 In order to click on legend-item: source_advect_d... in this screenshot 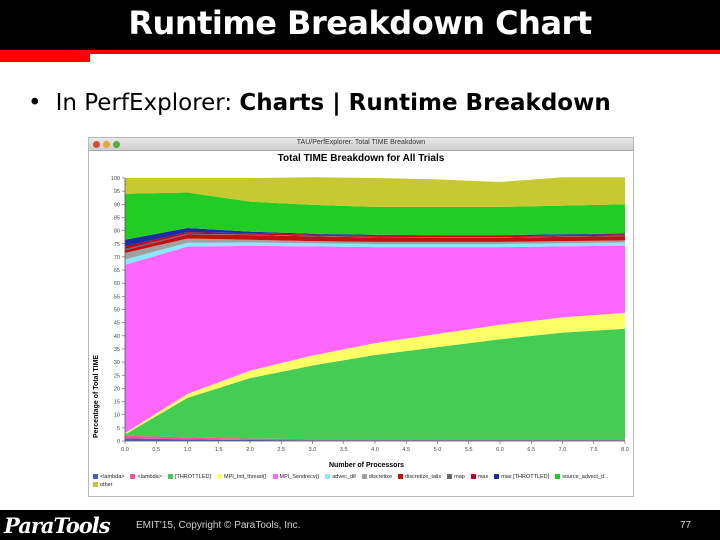, I will do `click(582, 477)`.